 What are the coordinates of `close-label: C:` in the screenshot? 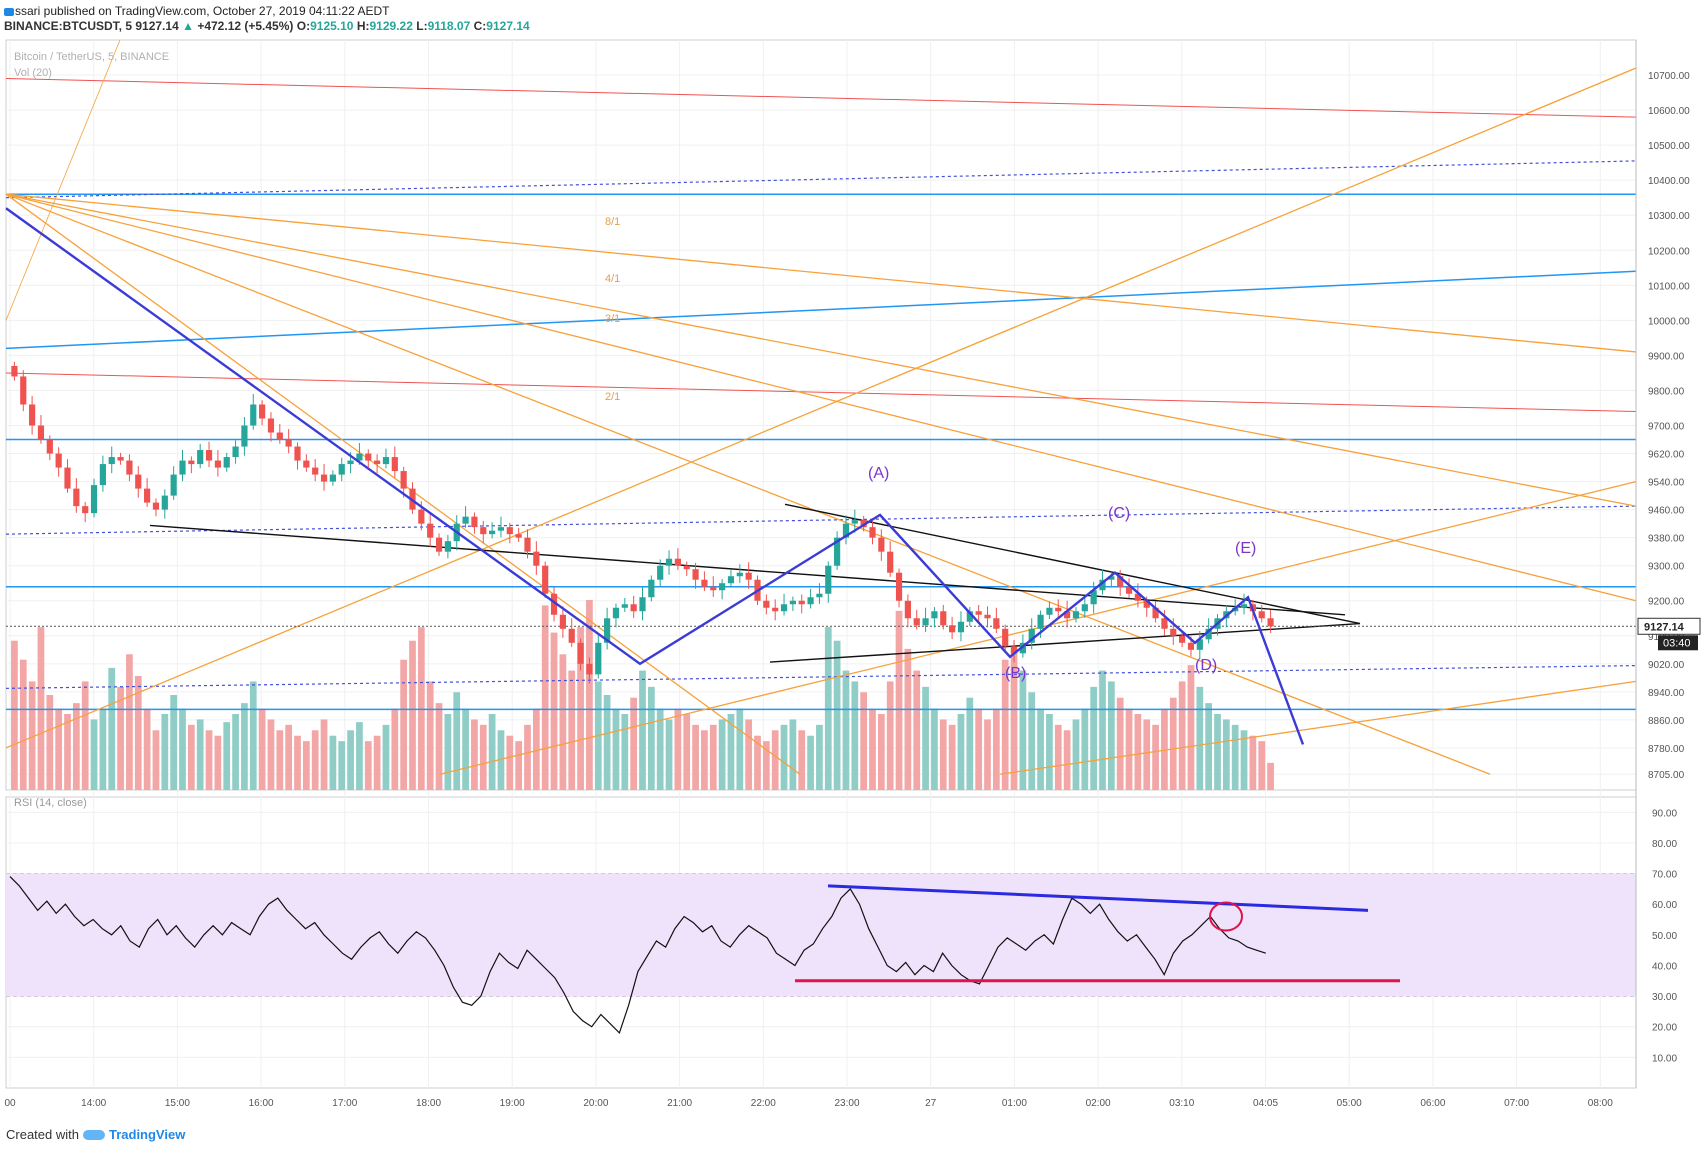 It's located at (480, 26).